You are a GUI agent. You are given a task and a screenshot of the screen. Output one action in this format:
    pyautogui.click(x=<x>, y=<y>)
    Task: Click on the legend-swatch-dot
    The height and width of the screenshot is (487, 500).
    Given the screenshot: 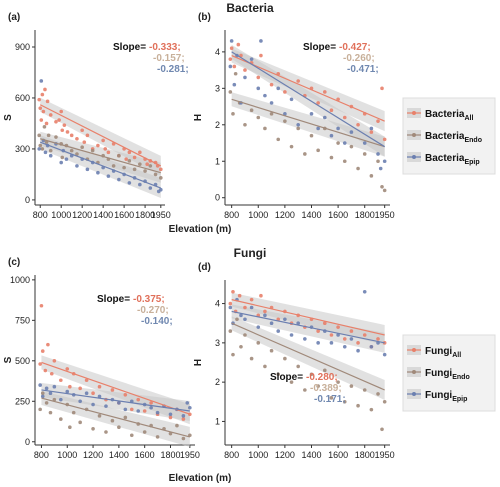 What is the action you would take?
    pyautogui.click(x=414, y=135)
    